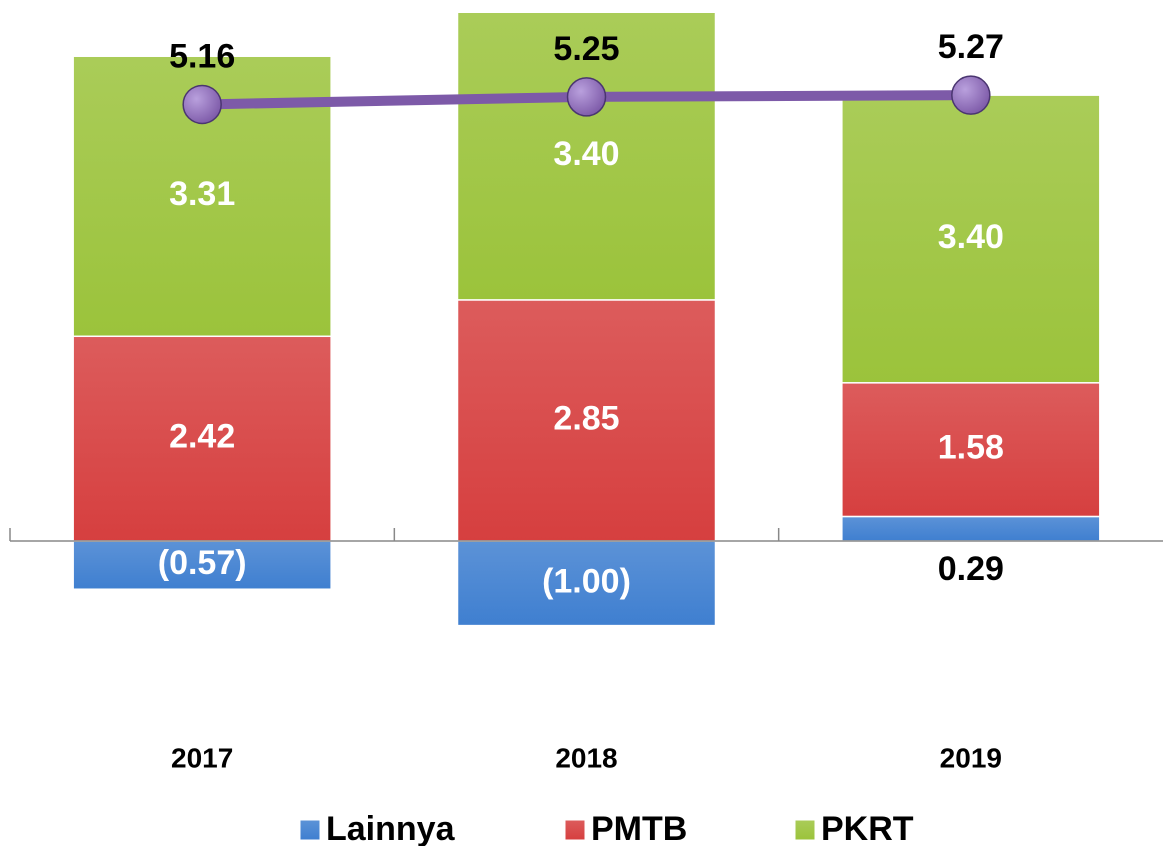  I want to click on data-label: 2.85, so click(586, 418).